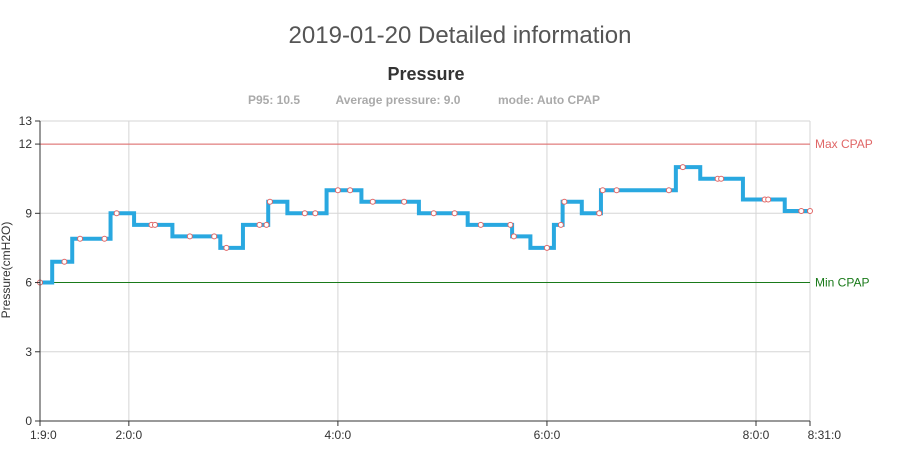  Describe the element at coordinates (128, 435) in the screenshot. I see `x-tick-label: 2:0:0` at that location.